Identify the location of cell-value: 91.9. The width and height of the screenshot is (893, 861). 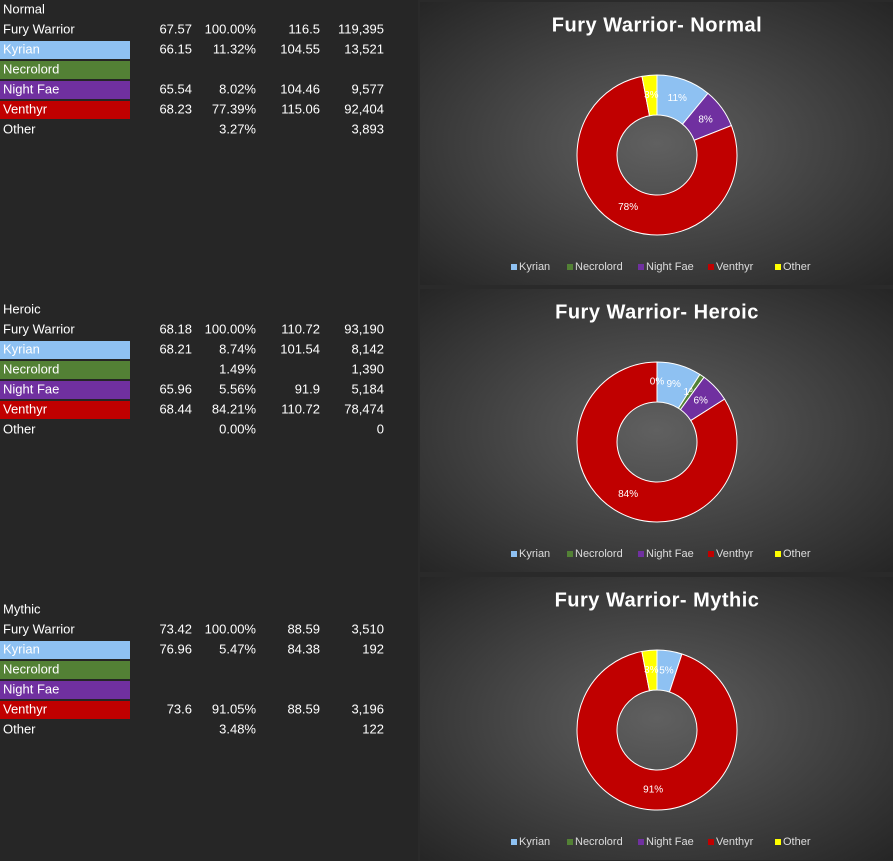
(307, 388).